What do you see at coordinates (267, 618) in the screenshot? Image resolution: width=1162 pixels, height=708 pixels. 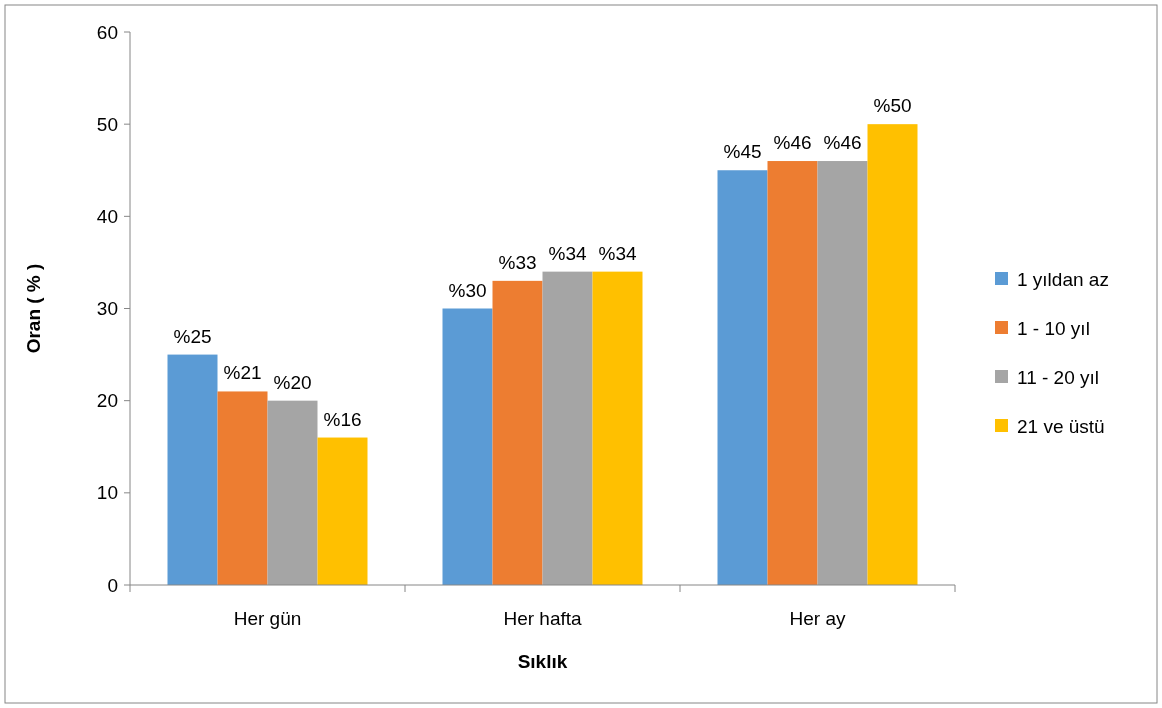 I see `x-tick-label: Her gün` at bounding box center [267, 618].